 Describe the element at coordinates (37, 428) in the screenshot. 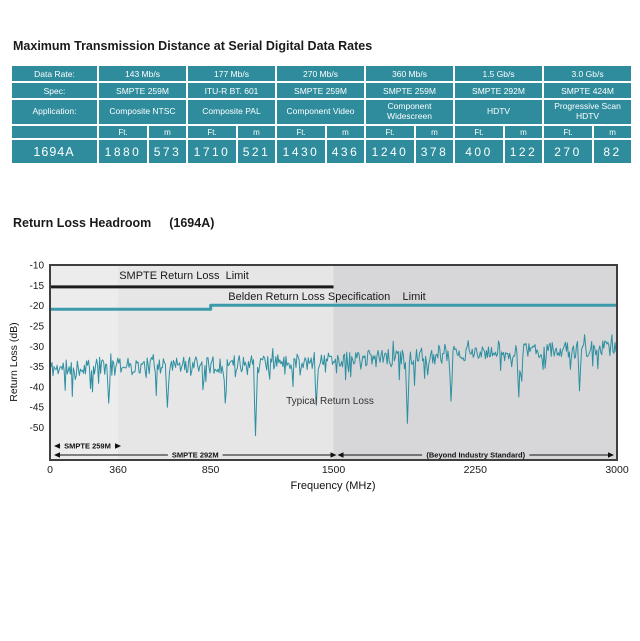

I see `y-tick-label: -50` at that location.